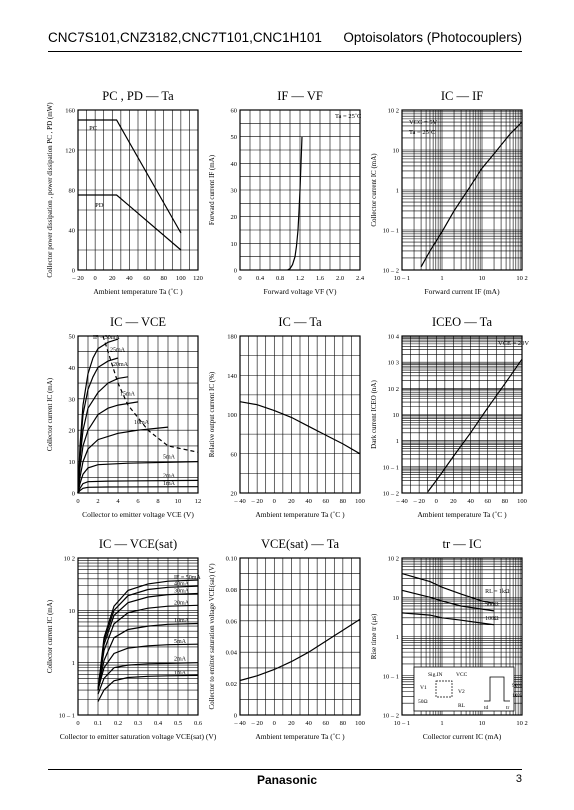 The width and height of the screenshot is (574, 810). Describe the element at coordinates (180, 660) in the screenshot. I see `curve-label: 2mA` at that location.